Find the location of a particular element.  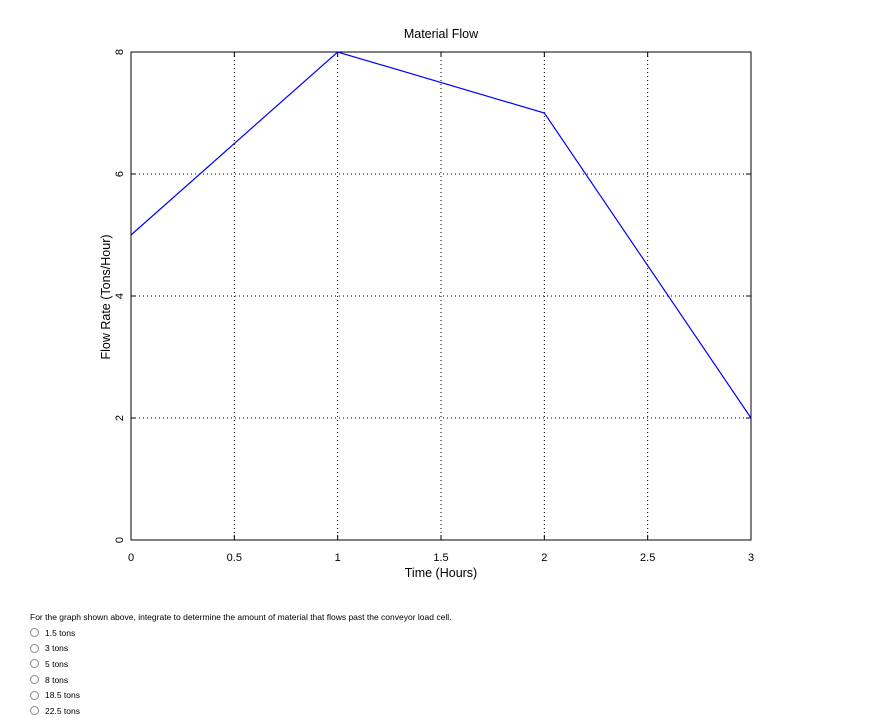

option-5-tons: 5 tons is located at coordinates (55, 664).